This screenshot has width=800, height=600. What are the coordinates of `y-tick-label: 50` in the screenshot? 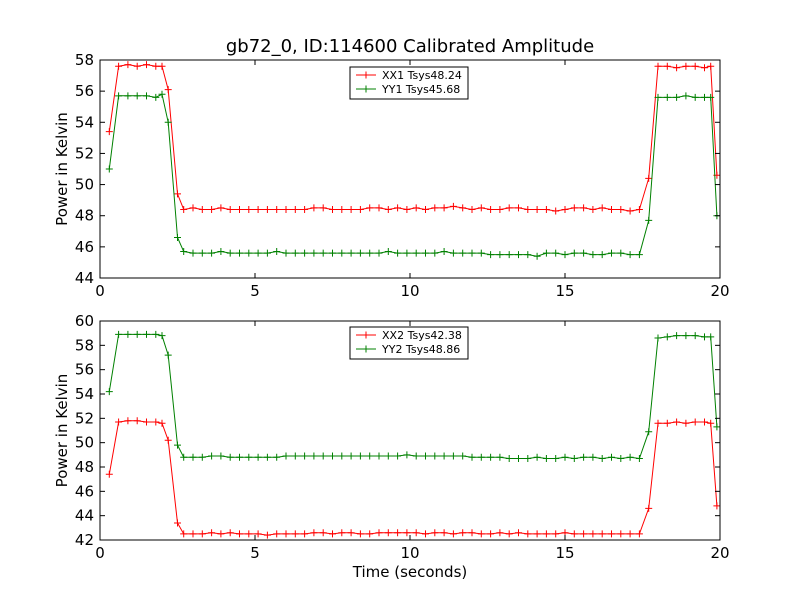 It's located at (84, 443).